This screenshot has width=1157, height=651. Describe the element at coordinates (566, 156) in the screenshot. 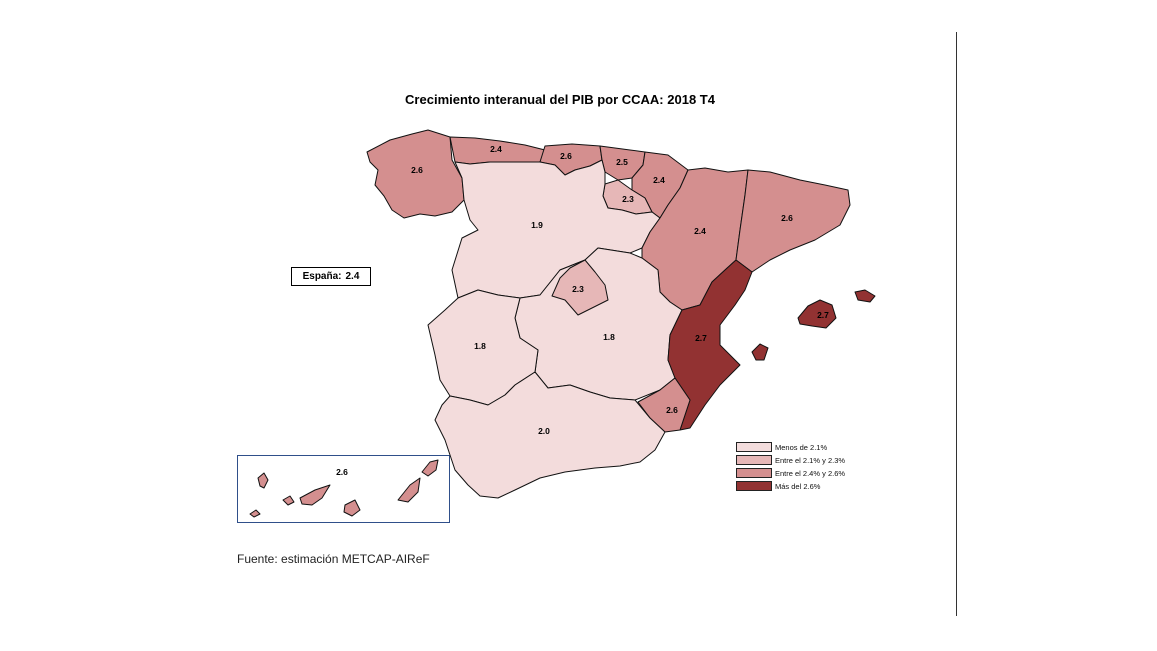

I see `value-cantabria: 2.6` at that location.